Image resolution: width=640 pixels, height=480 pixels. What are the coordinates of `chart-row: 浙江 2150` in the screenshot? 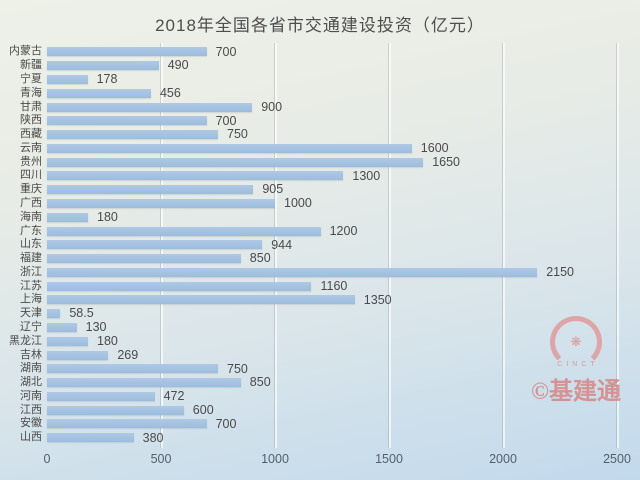 It's located at (318, 273).